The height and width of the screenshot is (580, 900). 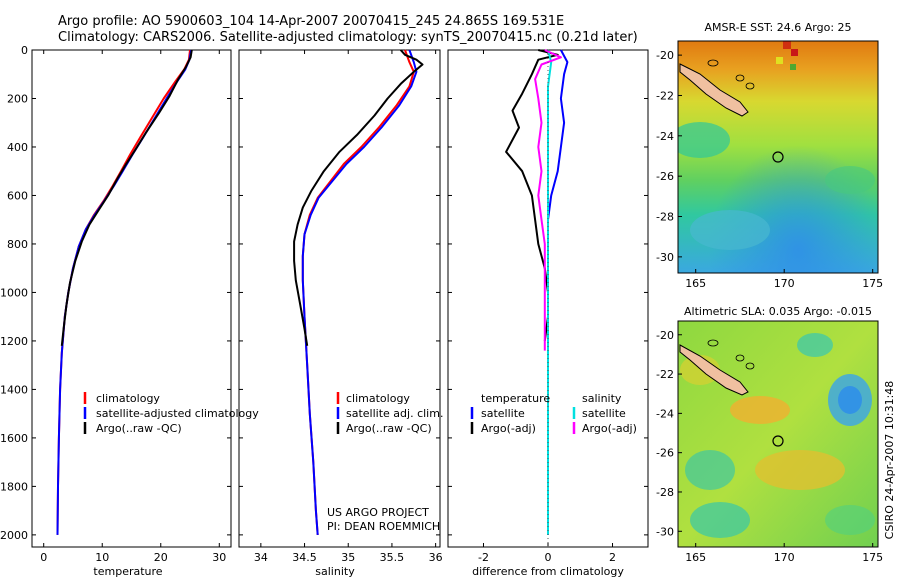 What do you see at coordinates (714, 90) in the screenshot?
I see `new-caledonia-island` at bounding box center [714, 90].